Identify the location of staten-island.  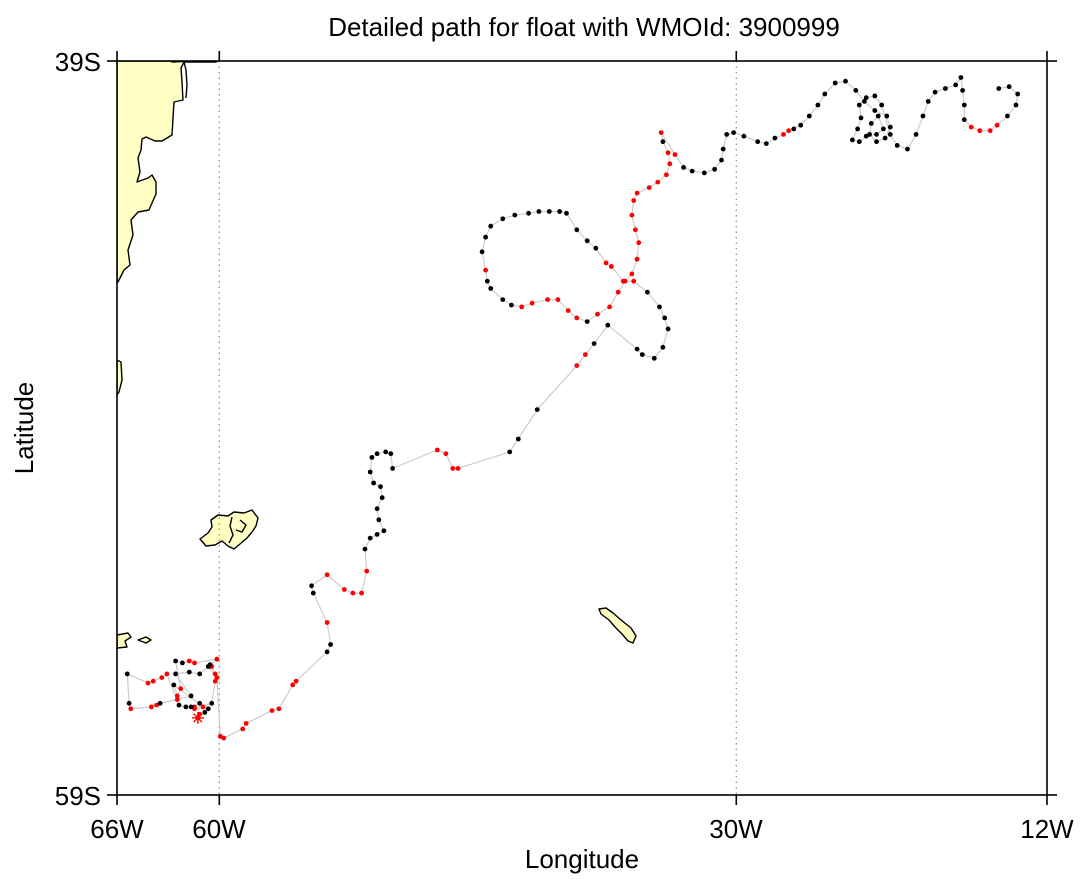
(144, 640).